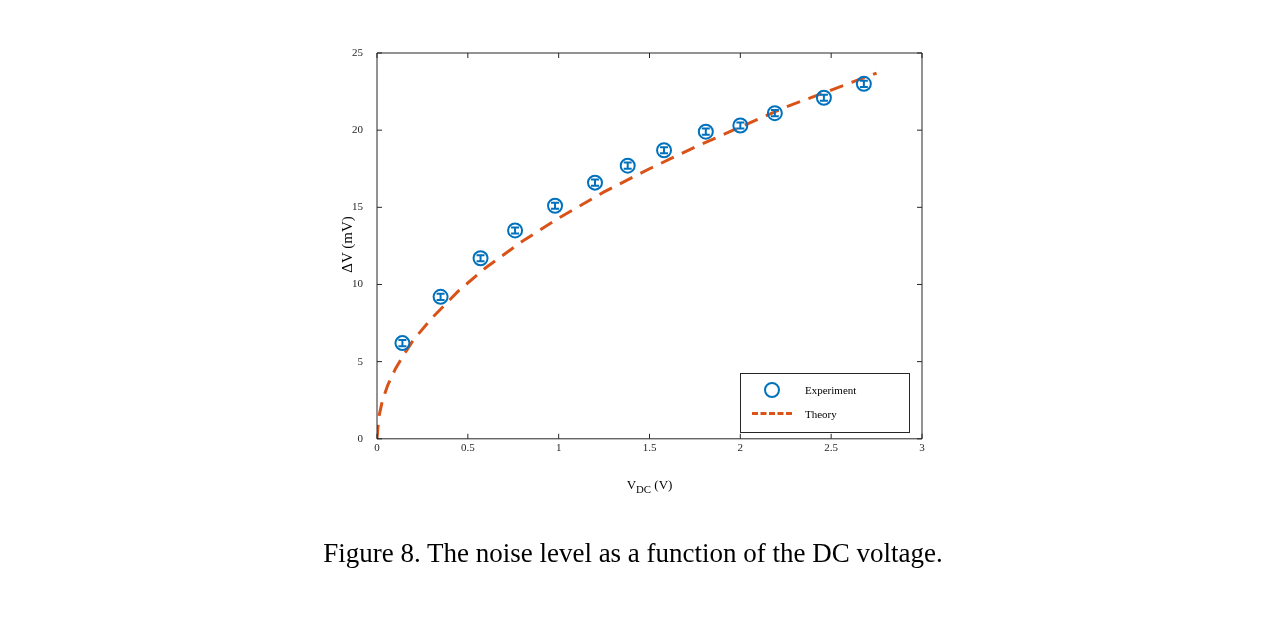 The image size is (1267, 618). What do you see at coordinates (740, 447) in the screenshot?
I see `x-tick-label: 2` at bounding box center [740, 447].